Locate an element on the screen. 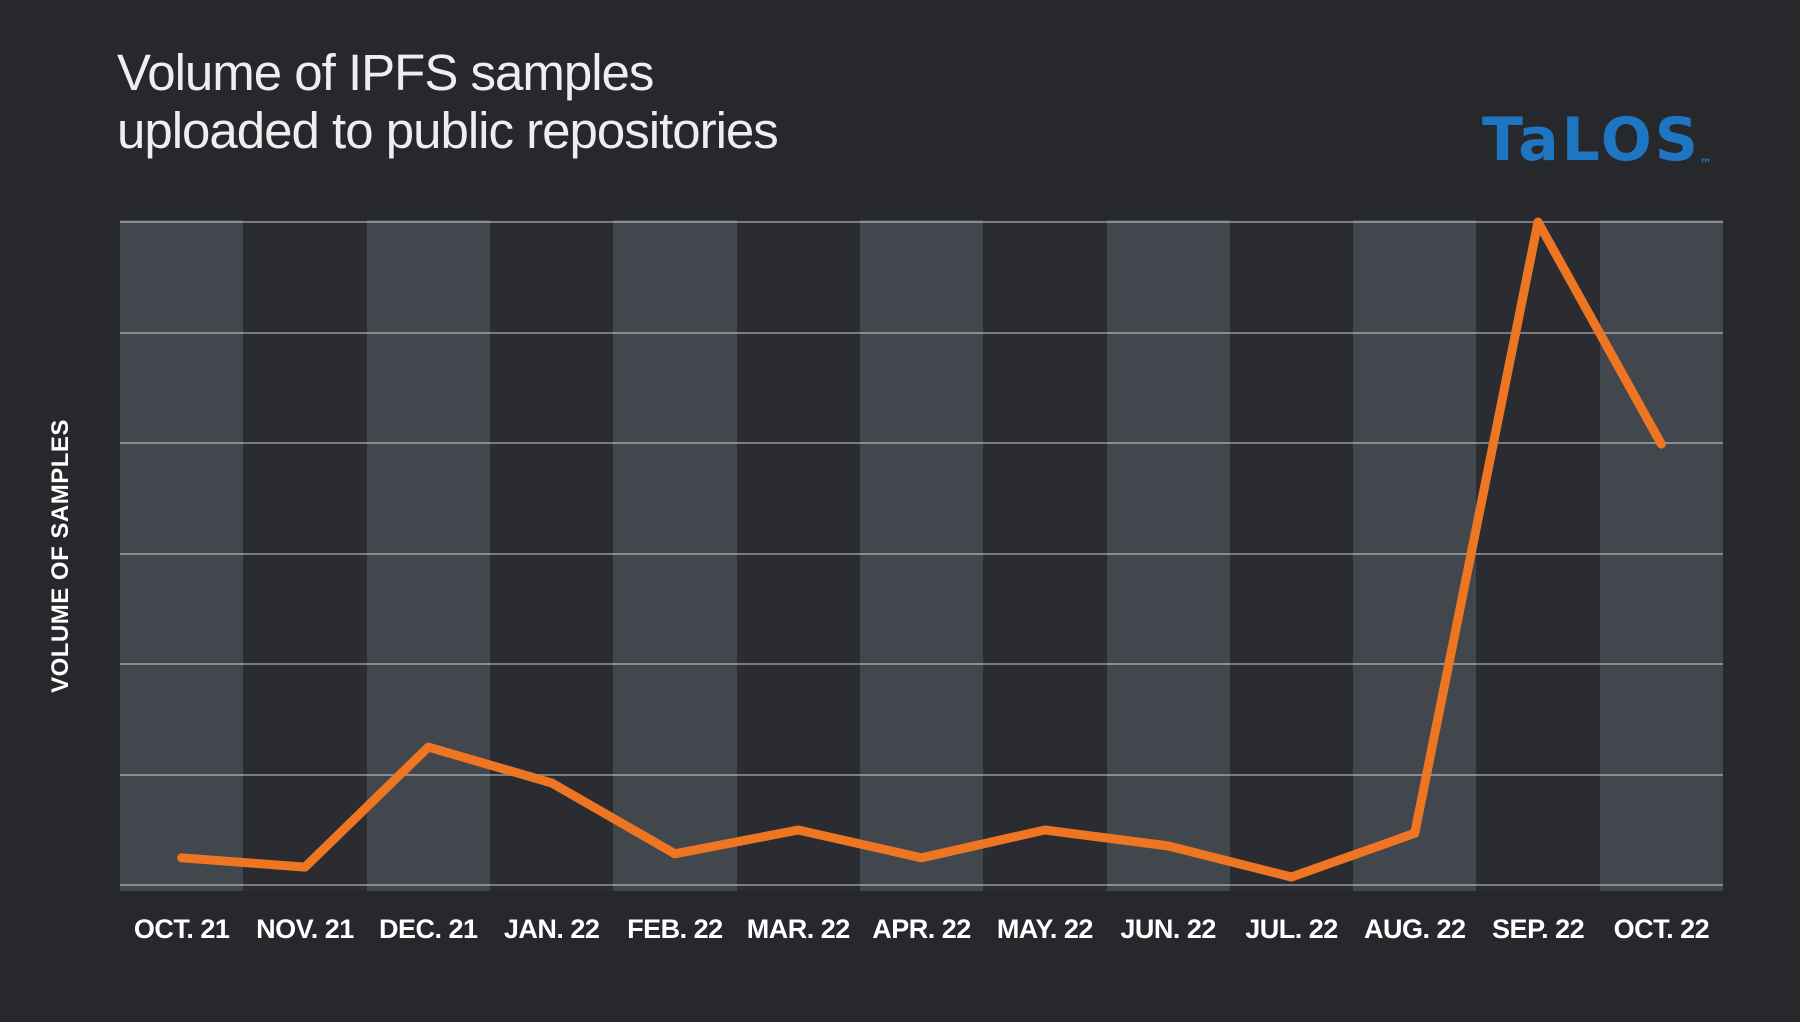 This screenshot has width=1800, height=1022. x-axis-label: NOV. 21 is located at coordinates (305, 929).